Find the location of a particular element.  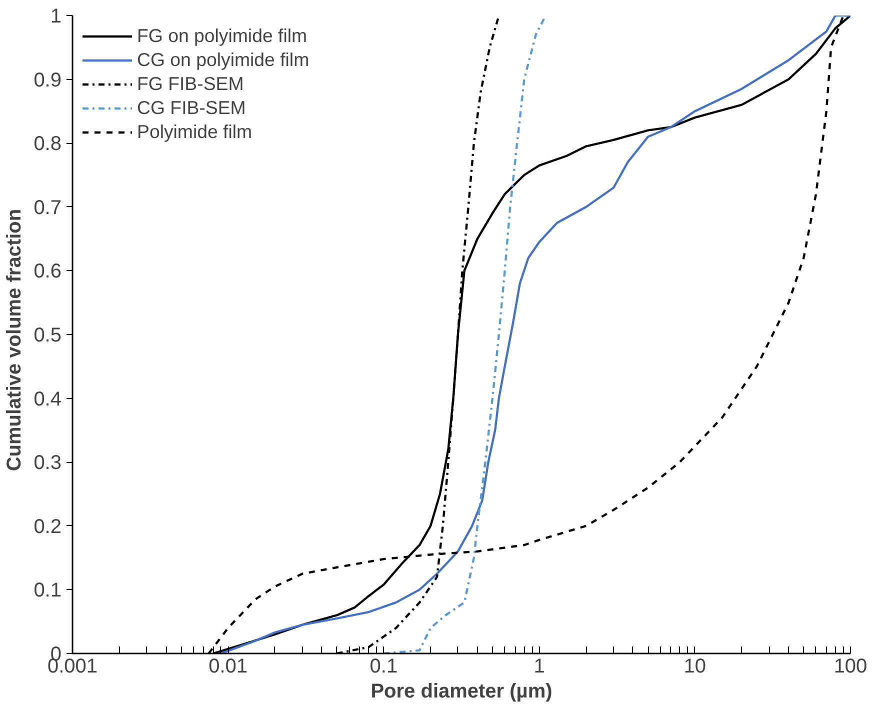

x-tick-label: 100 is located at coordinates (851, 667).